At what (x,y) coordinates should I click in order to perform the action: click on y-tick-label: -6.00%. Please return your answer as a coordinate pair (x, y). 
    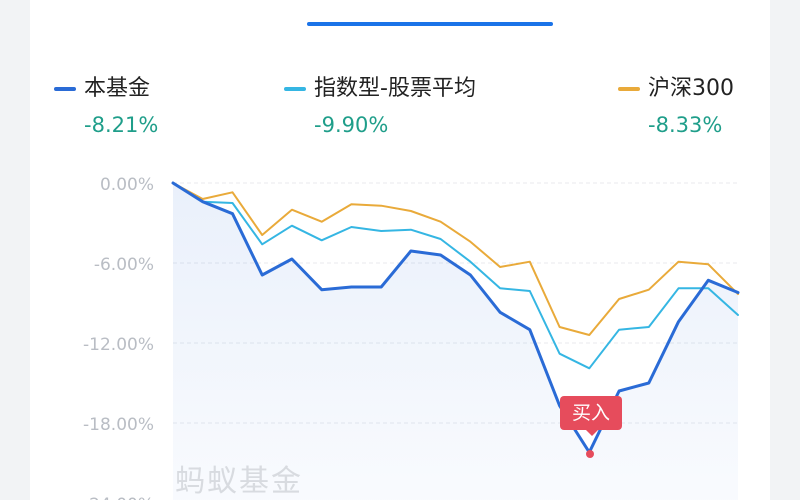
    Looking at the image, I should click on (124, 265).